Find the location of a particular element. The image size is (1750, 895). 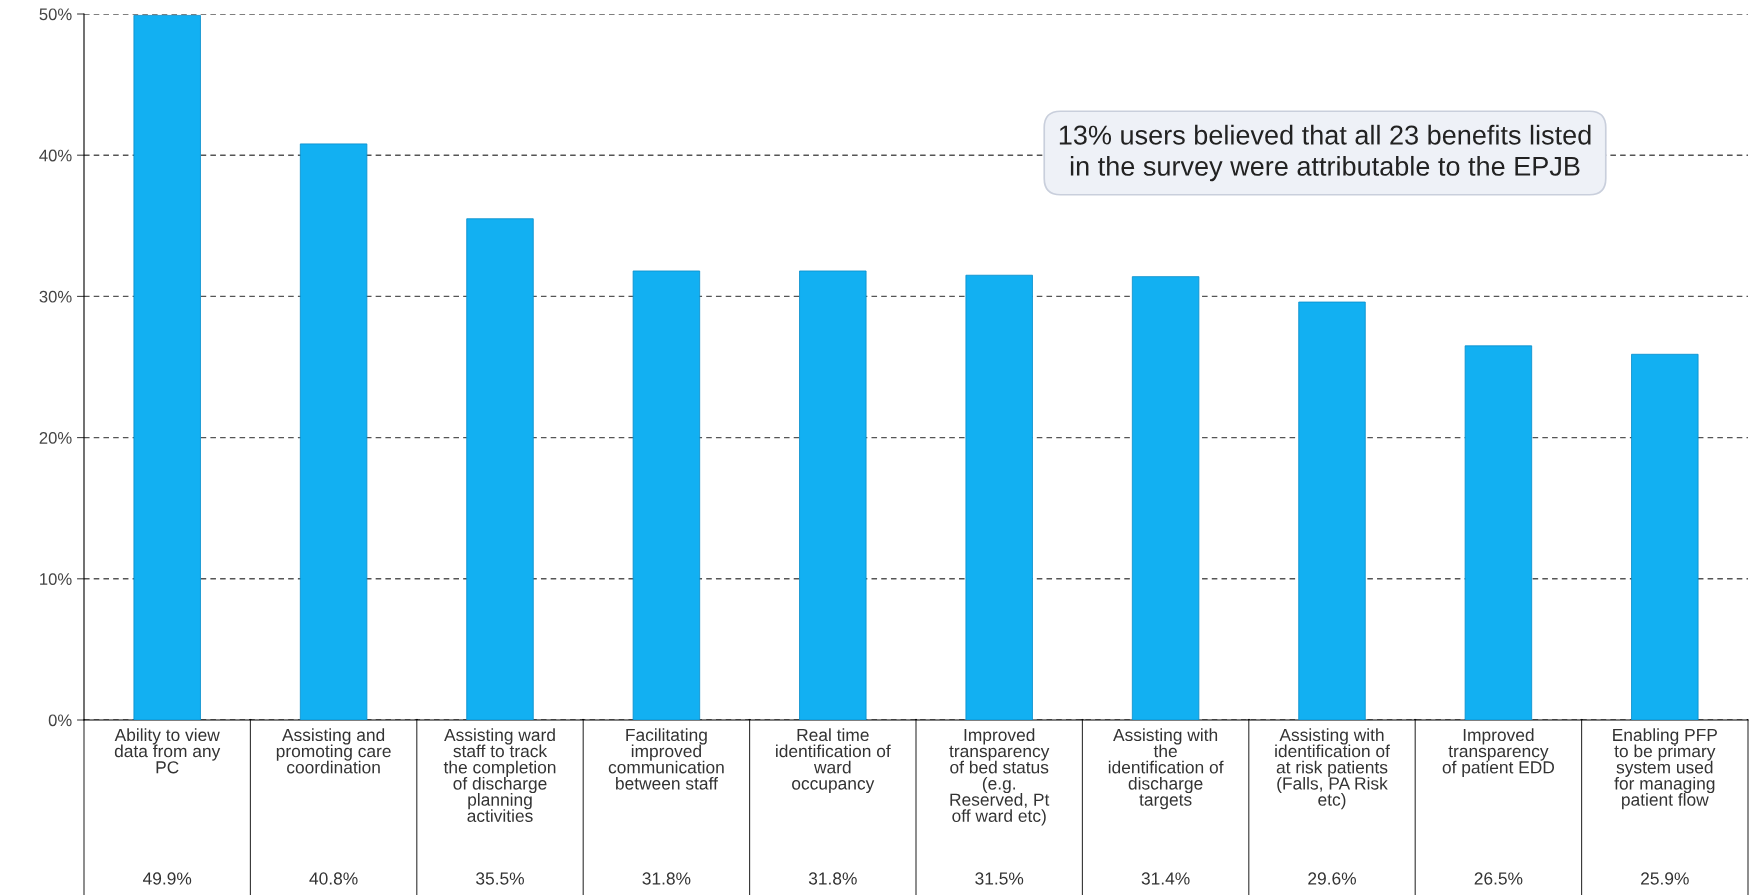

x-tick-label: Assisting with the identification of discharge targets is located at coordinates (1166, 769).